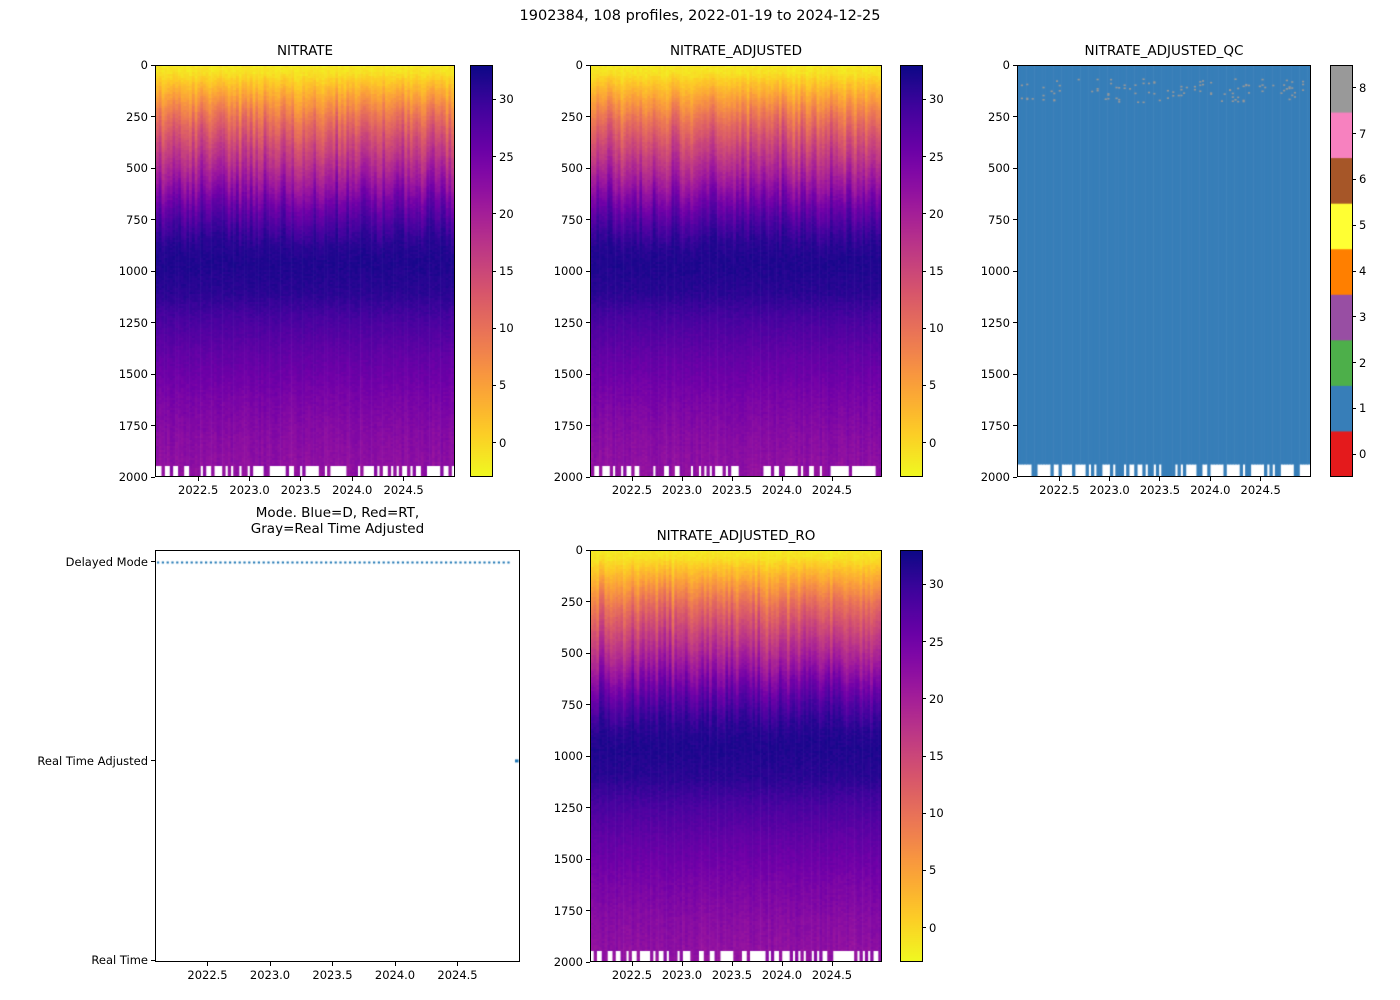 This screenshot has height=1000, width=1400. Describe the element at coordinates (736, 271) in the screenshot. I see `nitrate-adjusted-heatmap-axes` at that location.